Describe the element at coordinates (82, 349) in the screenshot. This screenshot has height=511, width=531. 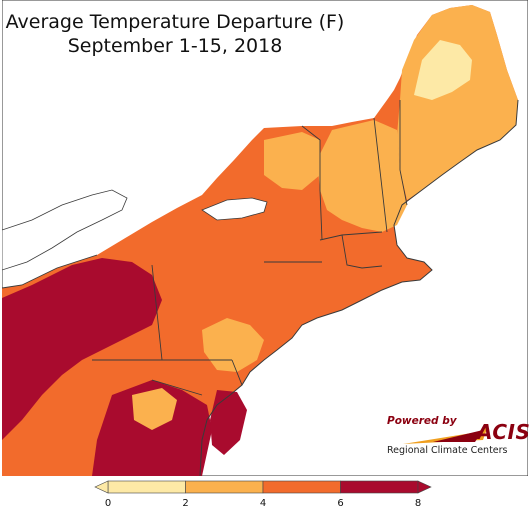
I see `western-red-band` at that location.